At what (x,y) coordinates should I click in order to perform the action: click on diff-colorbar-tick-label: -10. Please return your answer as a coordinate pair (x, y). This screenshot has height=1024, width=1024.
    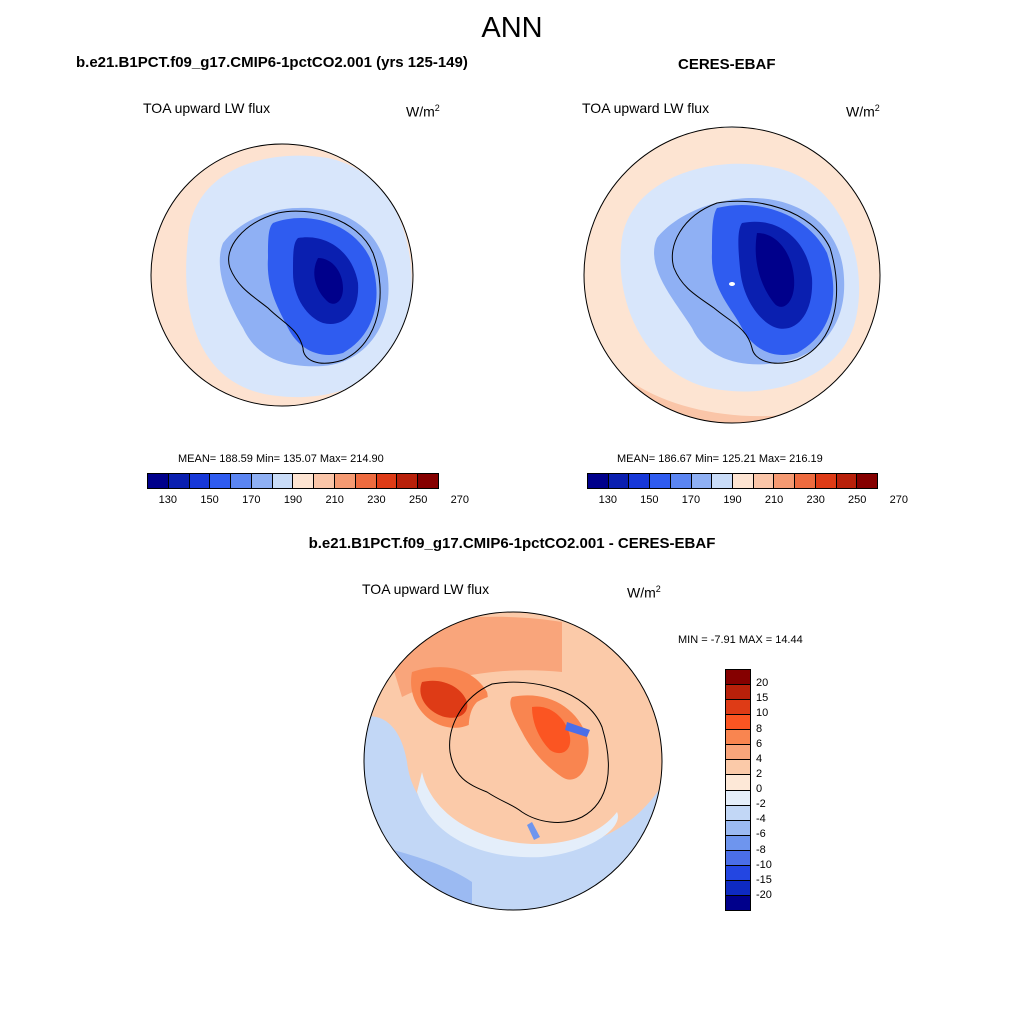
    Looking at the image, I should click on (764, 864).